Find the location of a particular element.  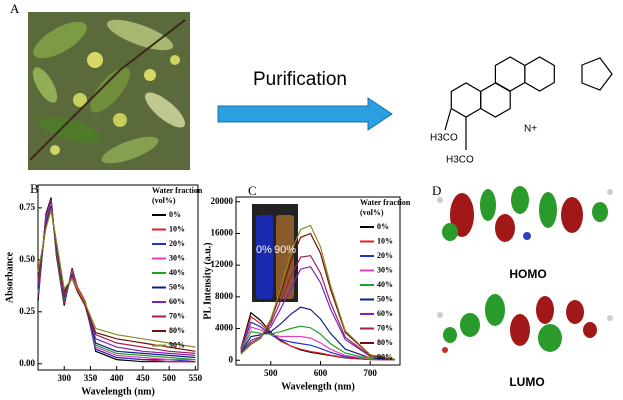

x-tick-label: 300 is located at coordinates (64, 378).